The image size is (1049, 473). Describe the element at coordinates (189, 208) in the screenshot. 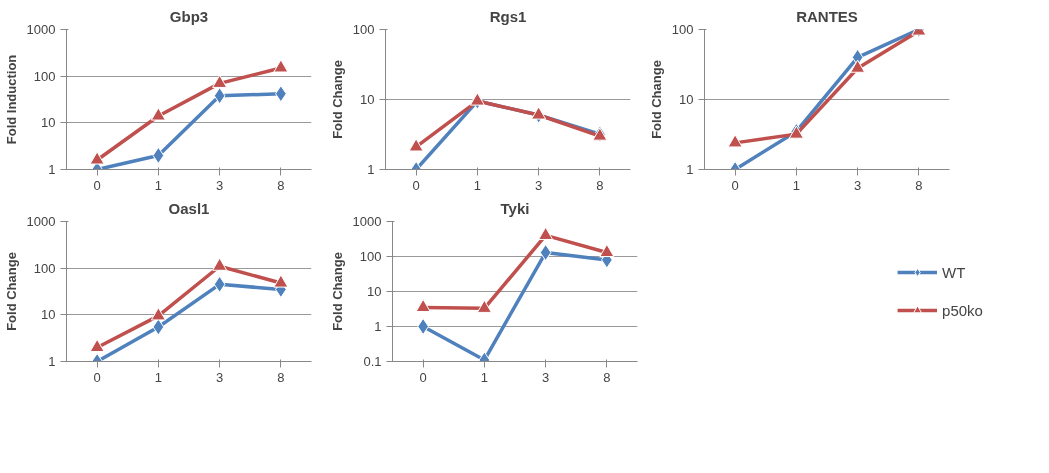

I see `chart-title: Oasl1` at that location.